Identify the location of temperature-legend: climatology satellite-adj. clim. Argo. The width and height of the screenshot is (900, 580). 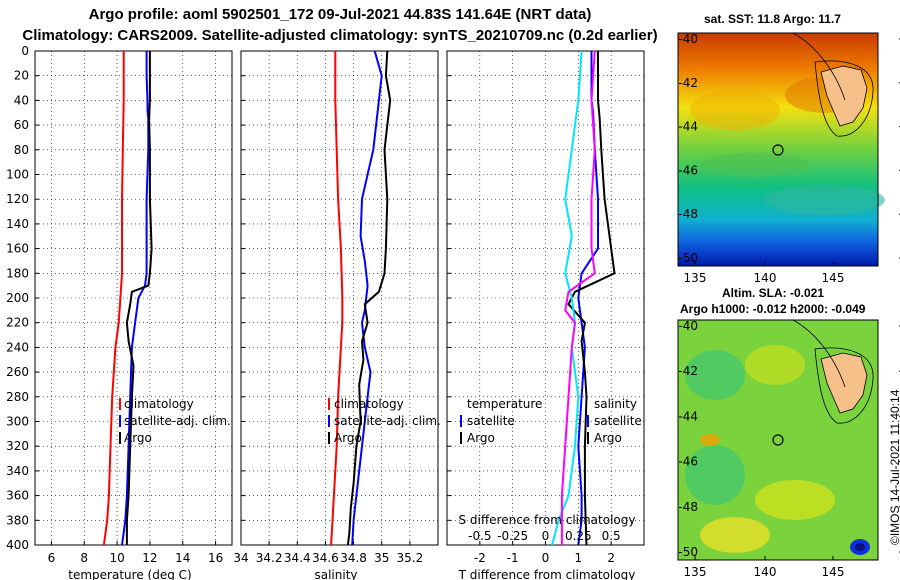
(175, 421).